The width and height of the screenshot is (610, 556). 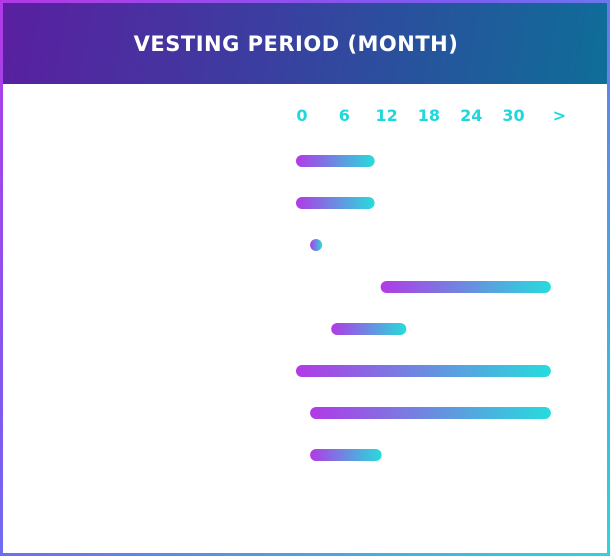 What do you see at coordinates (513, 115) in the screenshot?
I see `x-tick-label: 30` at bounding box center [513, 115].